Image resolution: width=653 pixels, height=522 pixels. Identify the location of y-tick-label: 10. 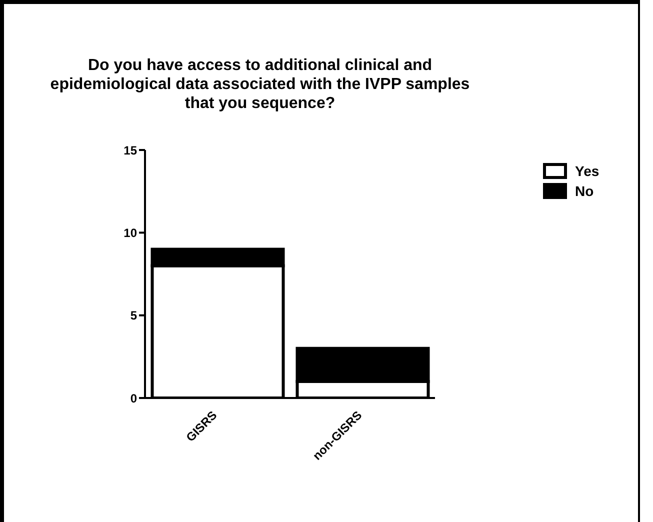
(131, 233).